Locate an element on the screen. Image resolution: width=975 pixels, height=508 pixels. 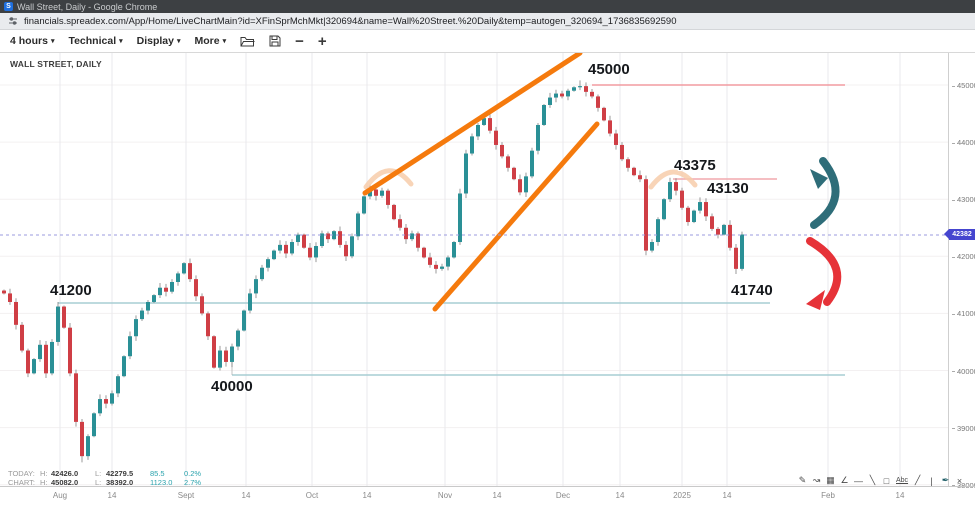
display-menu: Display ▾ is located at coordinates (159, 41).